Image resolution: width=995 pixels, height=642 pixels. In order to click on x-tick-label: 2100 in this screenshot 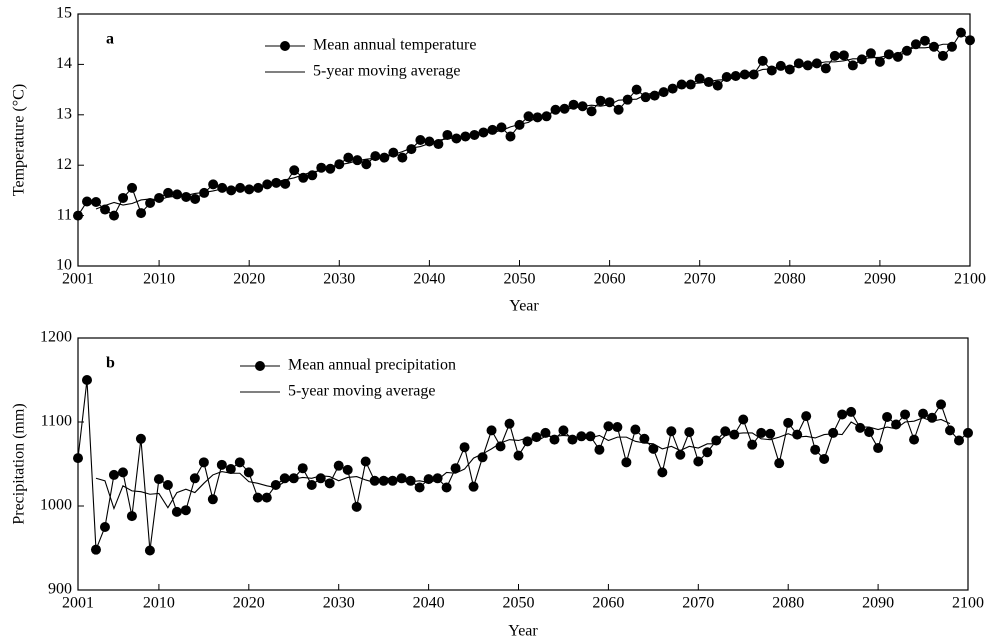, I will do `click(970, 279)`.